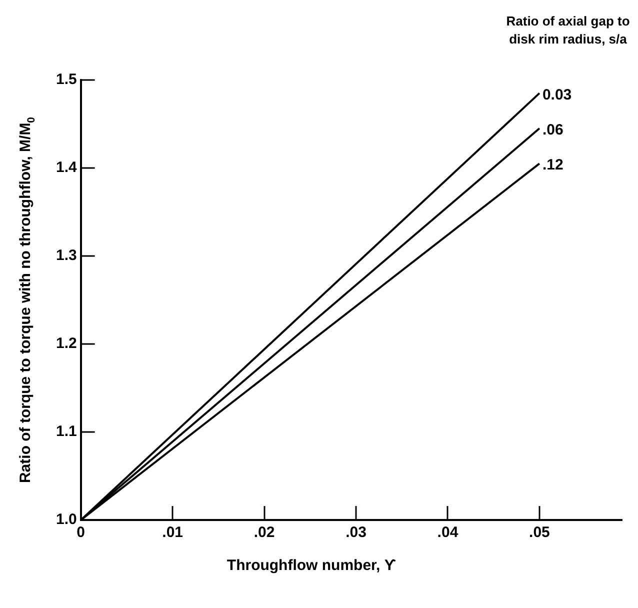  I want to click on x-tick-label: .04, so click(448, 533).